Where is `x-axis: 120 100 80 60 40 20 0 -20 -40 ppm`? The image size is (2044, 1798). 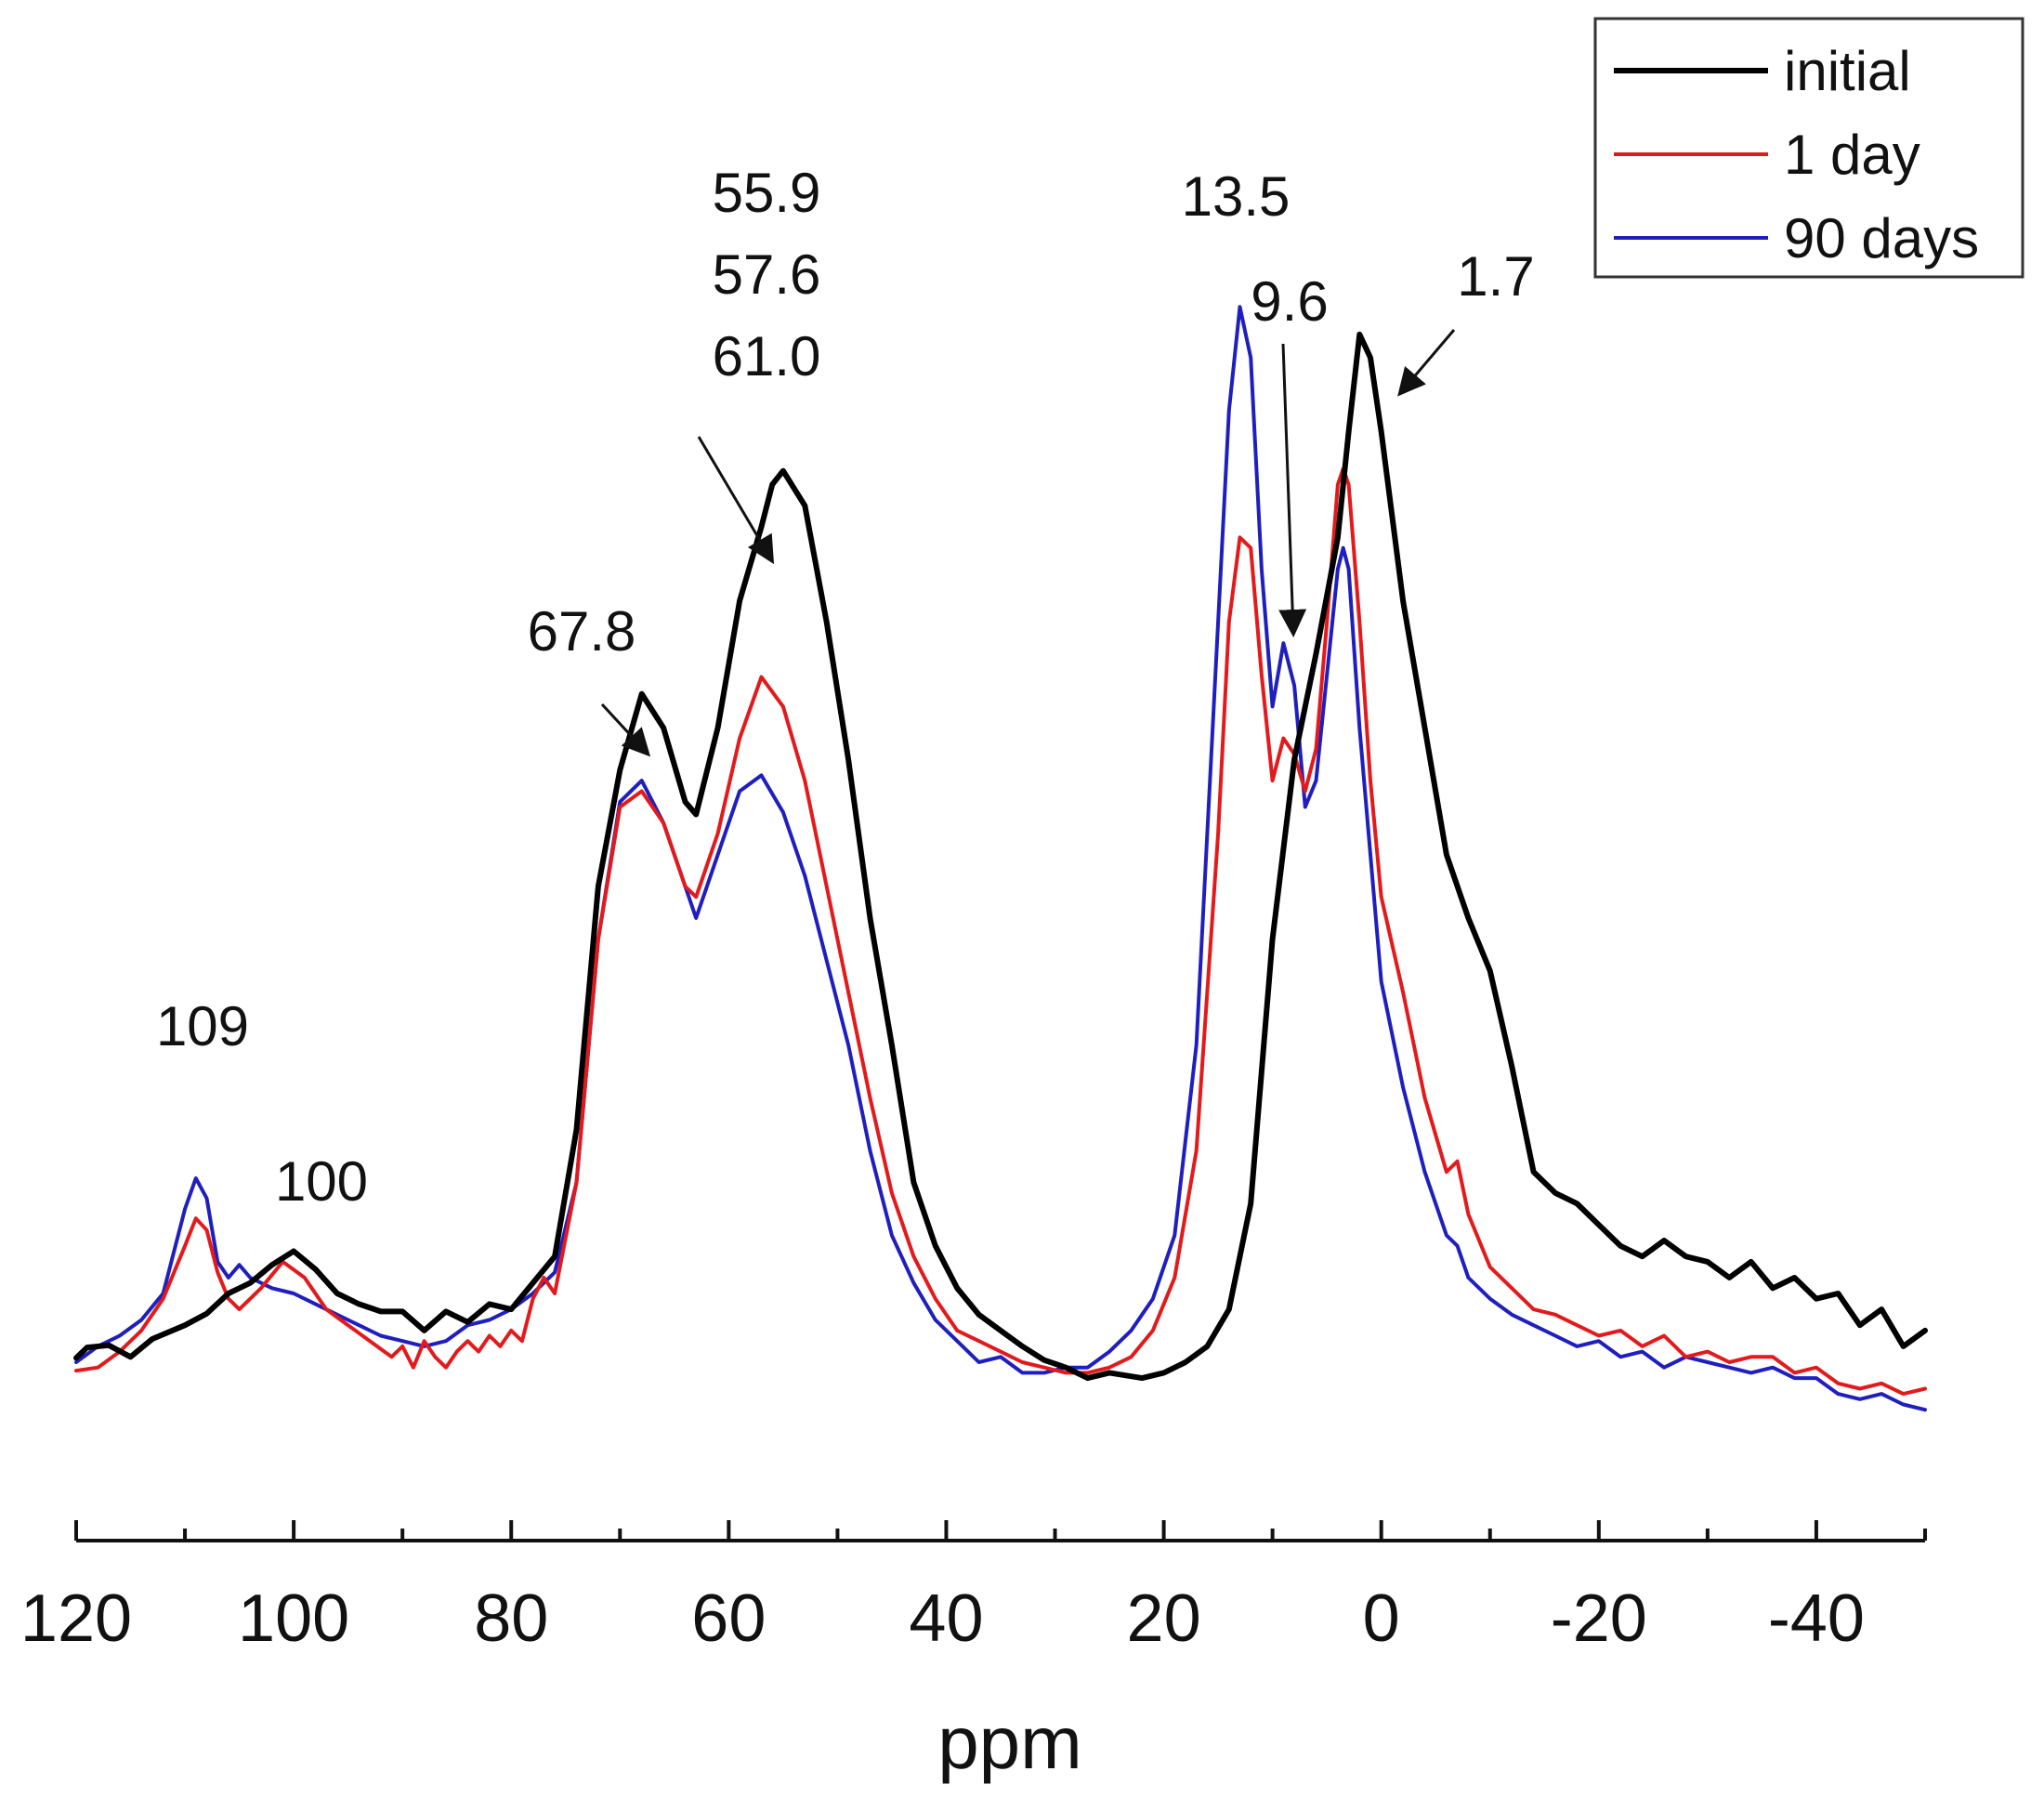 x-axis: 120 100 80 60 40 20 0 -20 -40 ppm is located at coordinates (973, 1652).